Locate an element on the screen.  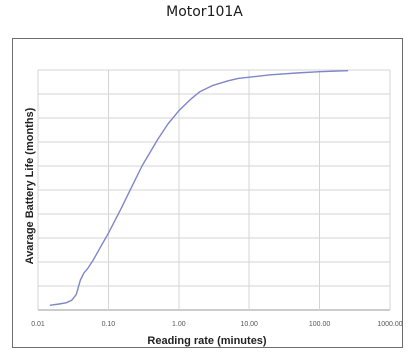
x-tick-label: 1000.00 is located at coordinates (389, 324).